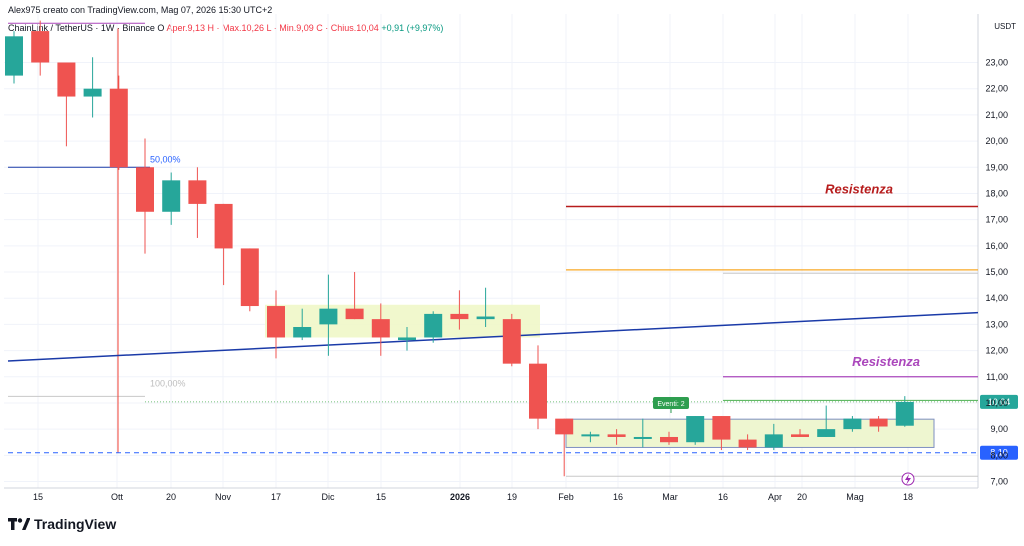 This screenshot has height=546, width=1024. I want to click on tradingview-logo-icon, so click(19, 524).